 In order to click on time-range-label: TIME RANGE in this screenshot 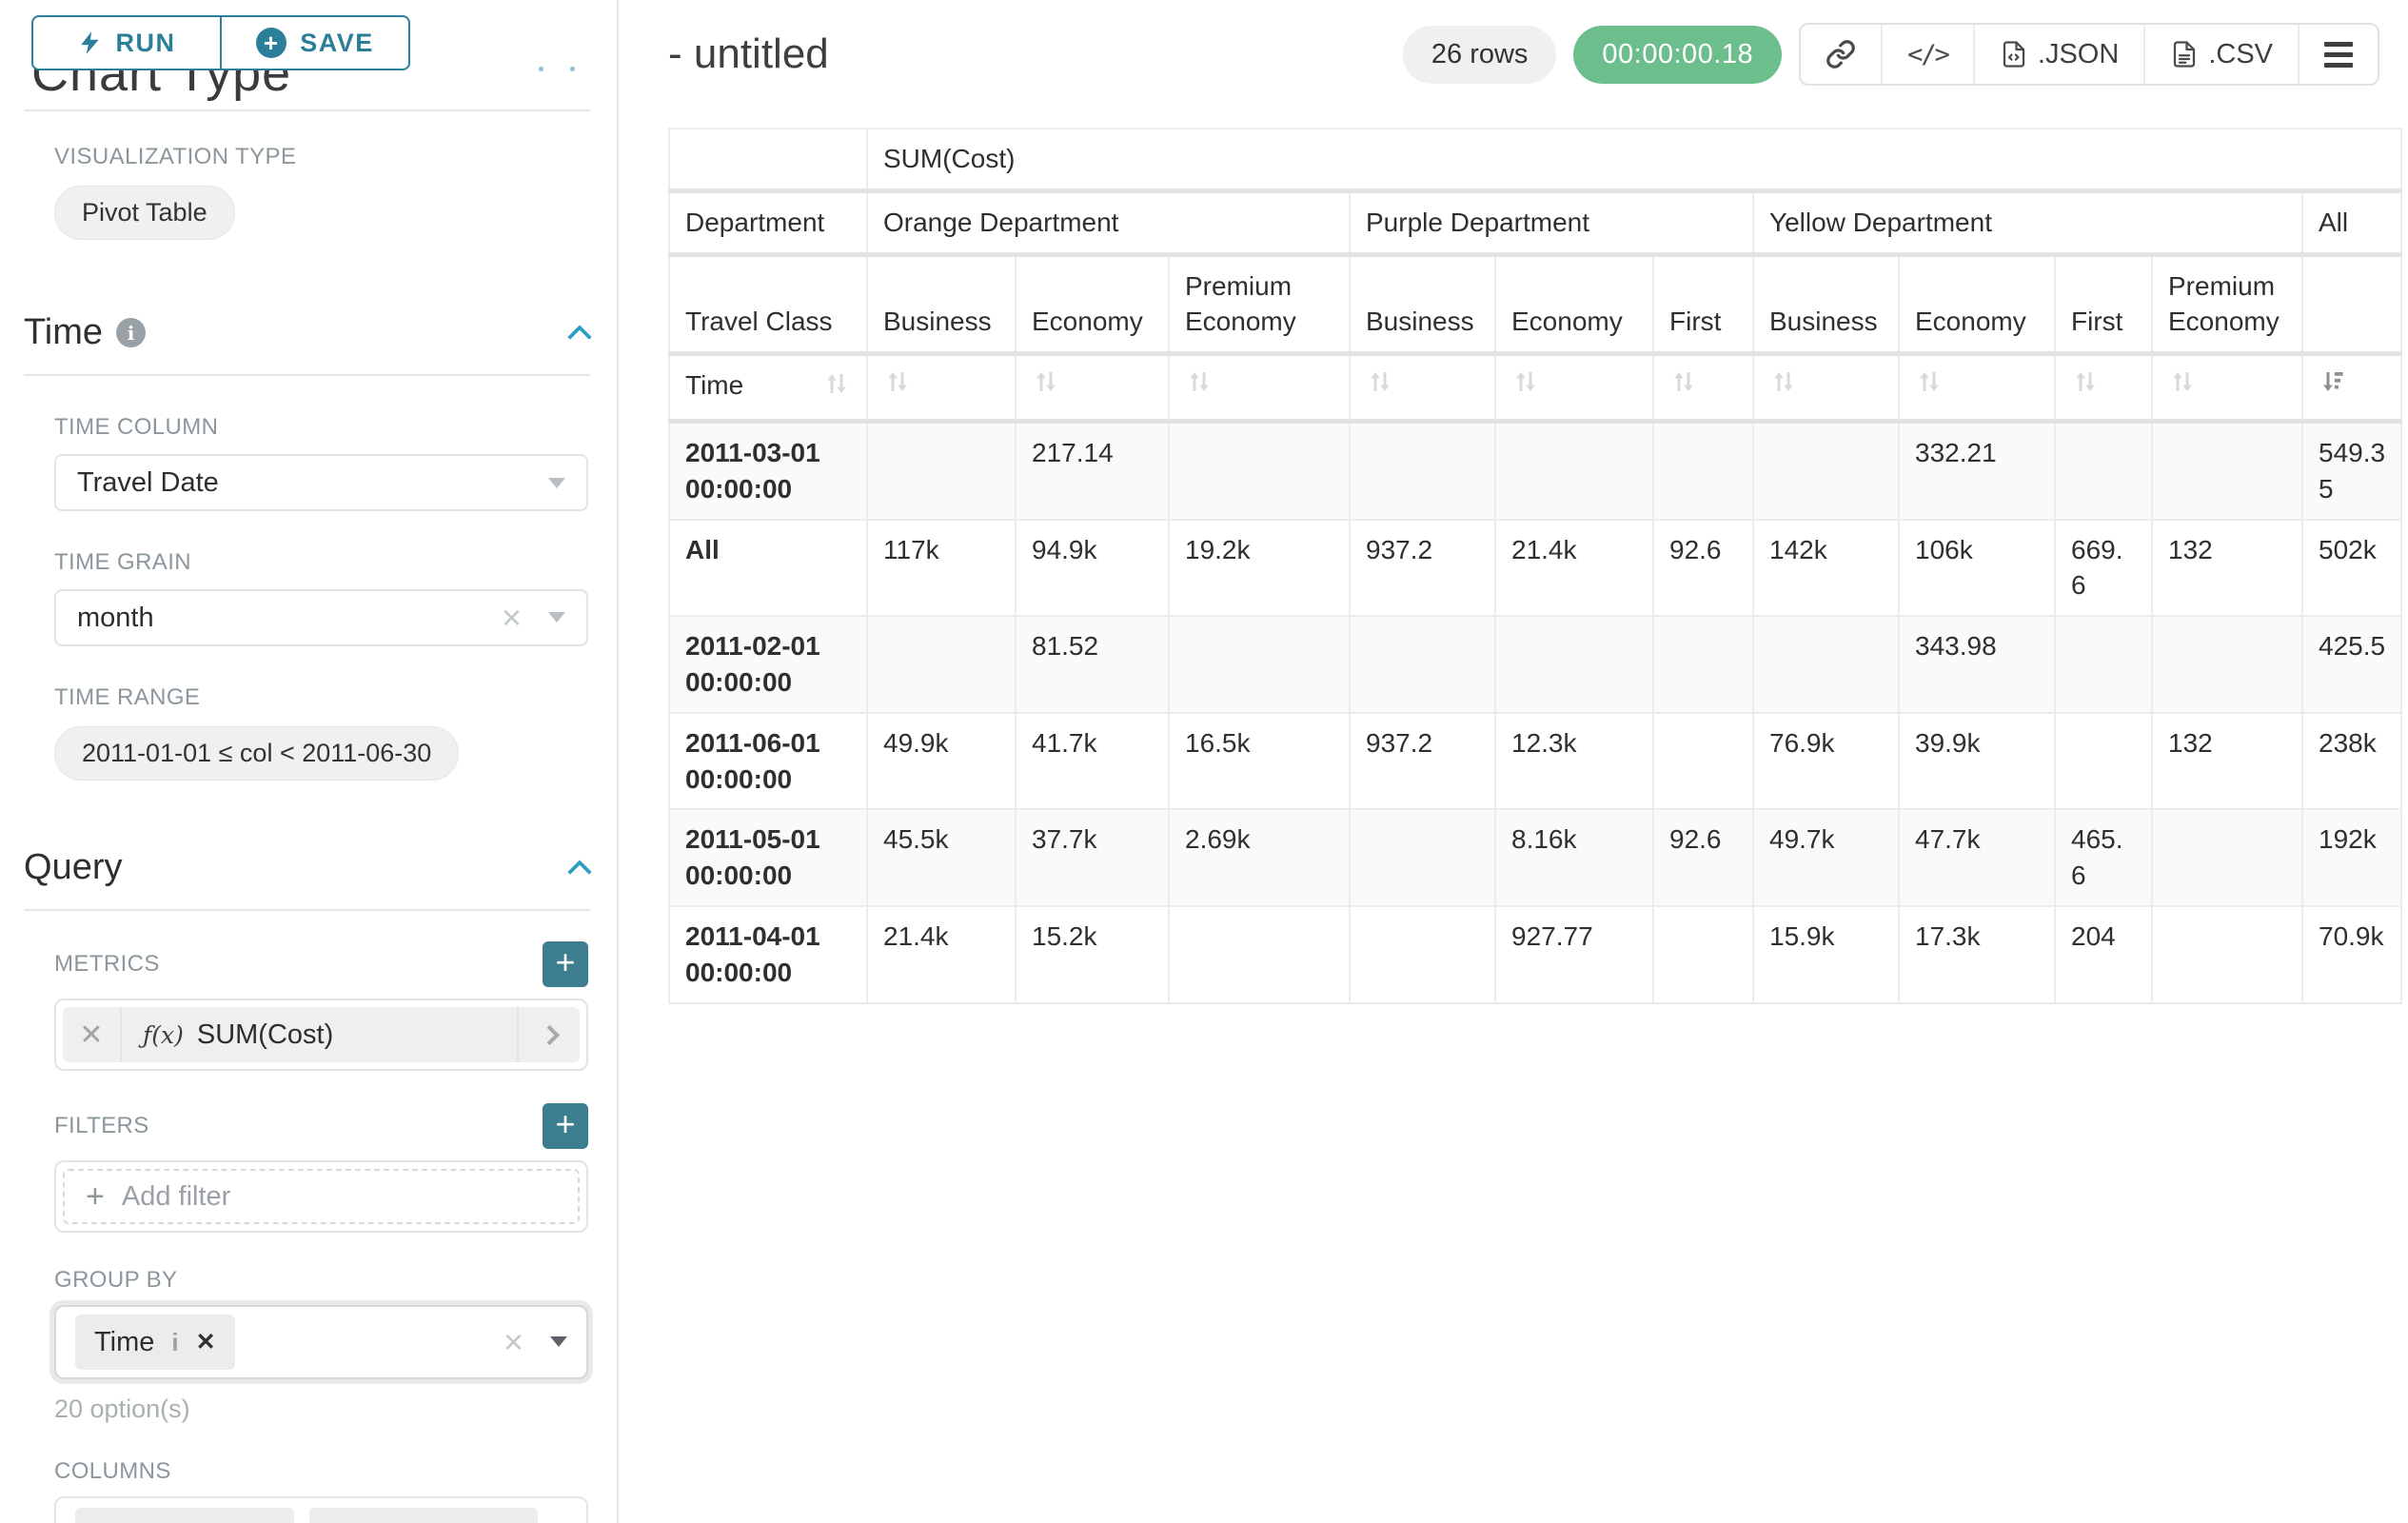, I will do `click(127, 697)`.